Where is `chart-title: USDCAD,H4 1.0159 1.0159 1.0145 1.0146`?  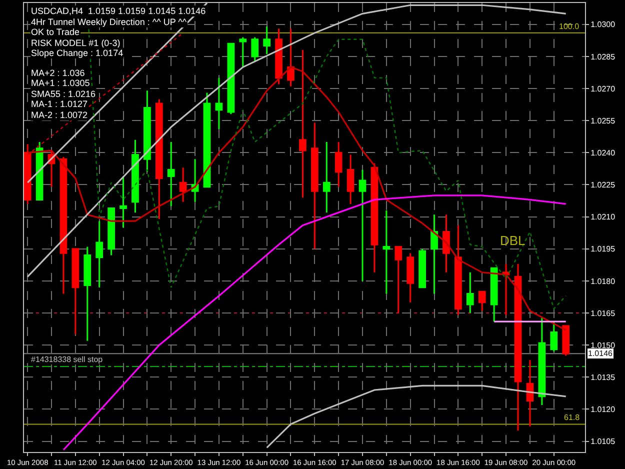 chart-title: USDCAD,H4 1.0159 1.0159 1.0145 1.0146 is located at coordinates (118, 11).